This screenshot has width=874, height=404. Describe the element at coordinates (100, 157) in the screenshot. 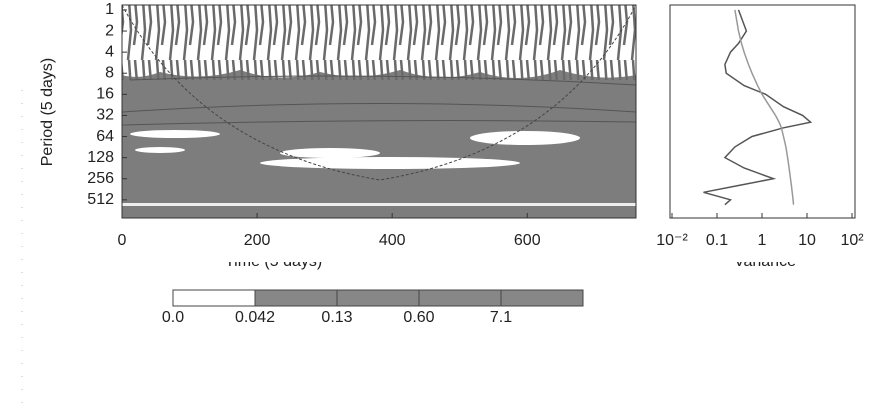

I see `y-tick-label: 128` at that location.